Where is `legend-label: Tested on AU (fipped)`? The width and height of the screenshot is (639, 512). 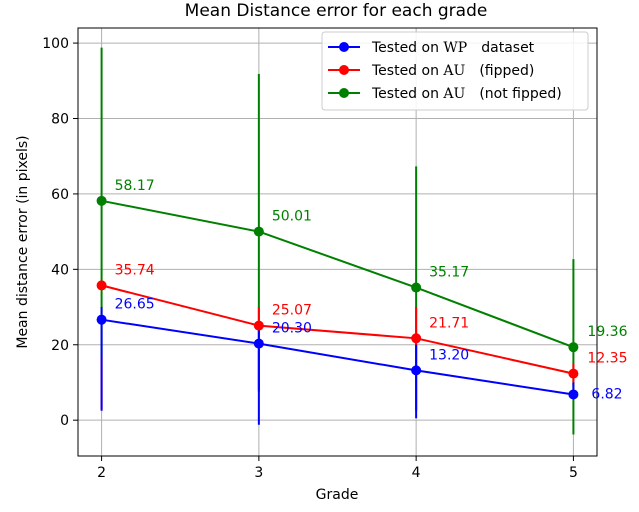
legend-label: Tested on AU (fipped) is located at coordinates (452, 71).